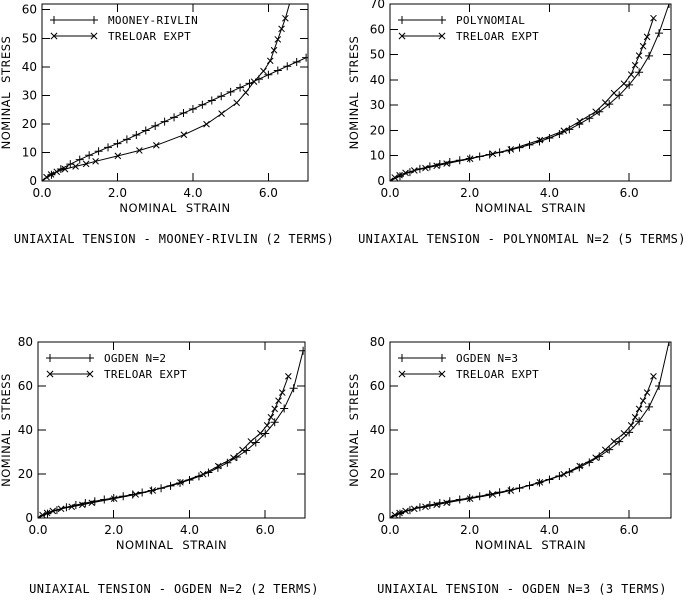  I want to click on legend: POLYNOMIAL TRELOAR EXPT, so click(468, 28).